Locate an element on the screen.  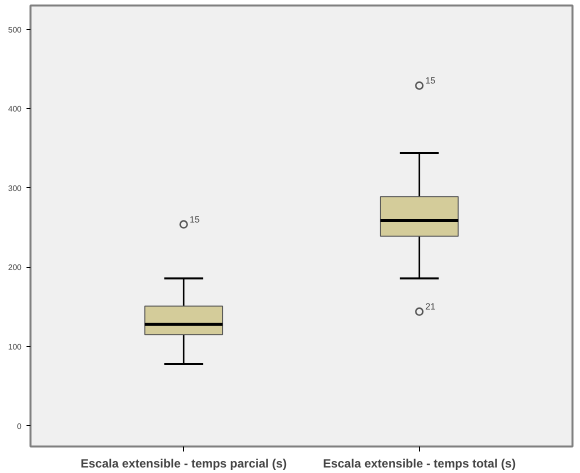
y-tick-label: 0 is located at coordinates (19, 426).